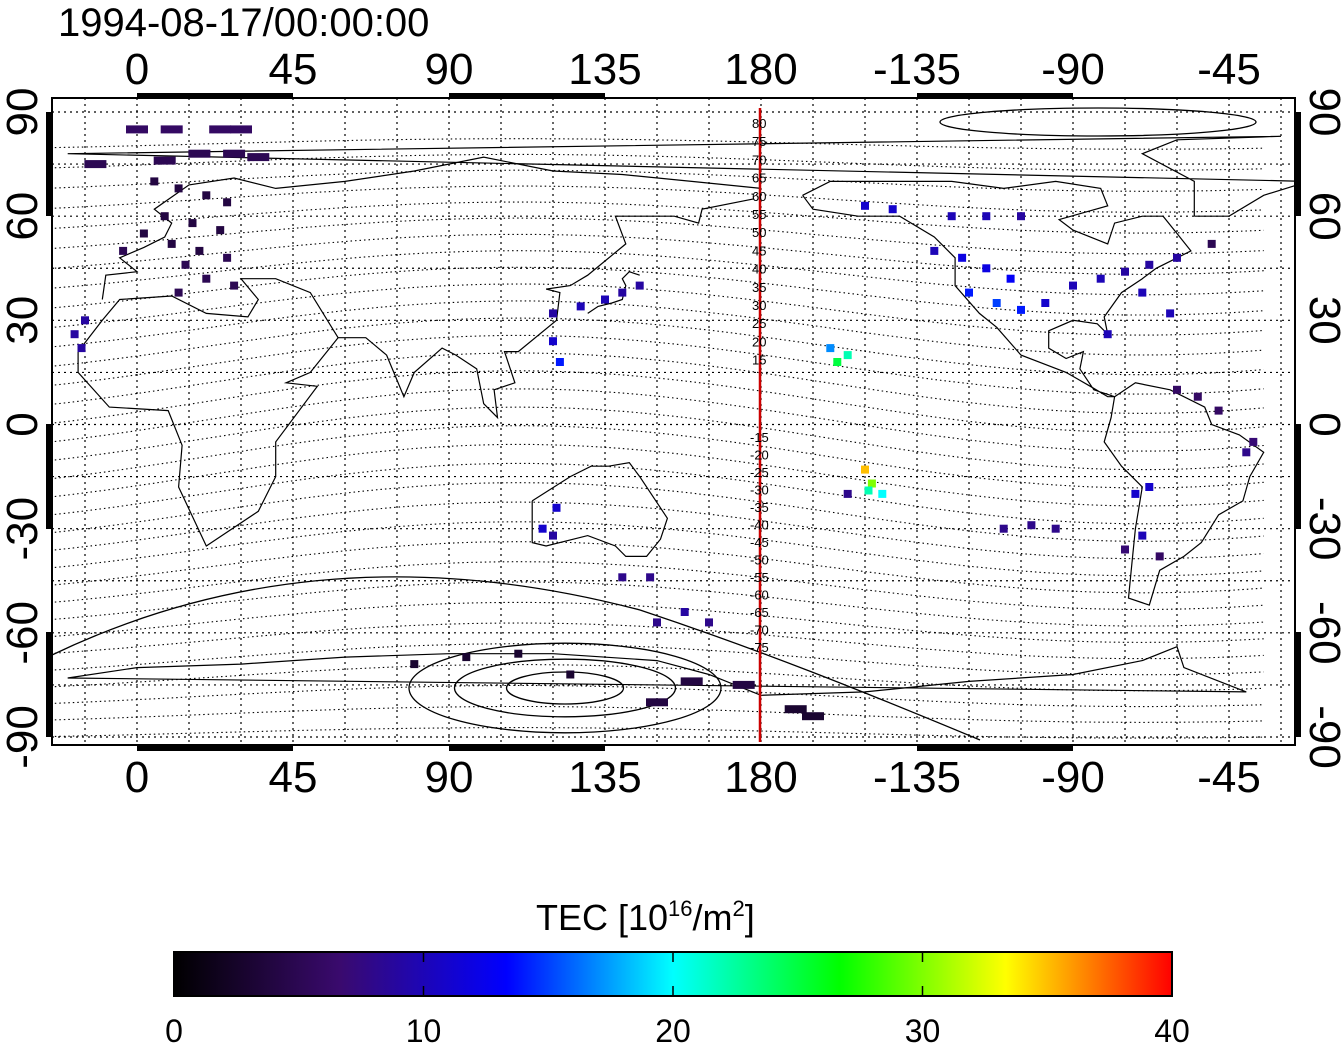 This screenshot has width=1344, height=1048. Describe the element at coordinates (449, 69) in the screenshot. I see `lon-tick-label-top: 90` at that location.